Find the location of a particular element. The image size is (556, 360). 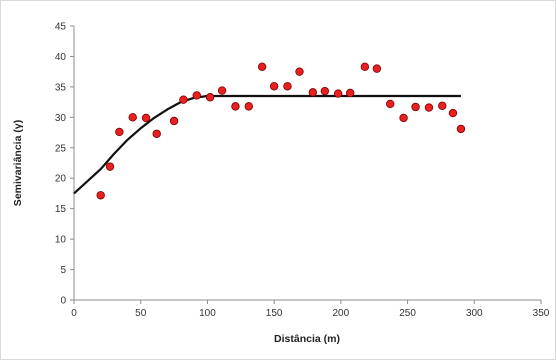

y-tick-label: 25 is located at coordinates (61, 148).